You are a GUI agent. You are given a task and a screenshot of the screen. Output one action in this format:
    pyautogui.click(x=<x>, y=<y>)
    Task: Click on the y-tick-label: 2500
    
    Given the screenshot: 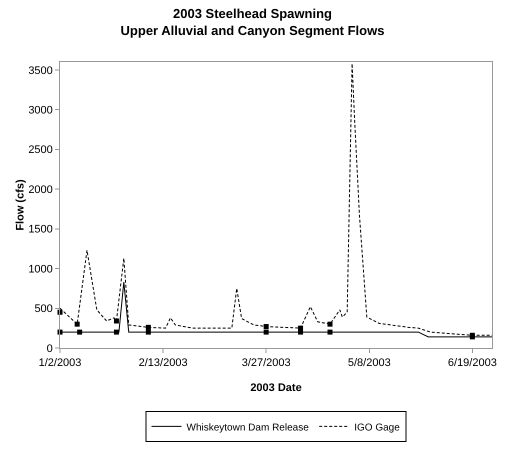 What is the action you would take?
    pyautogui.click(x=40, y=150)
    